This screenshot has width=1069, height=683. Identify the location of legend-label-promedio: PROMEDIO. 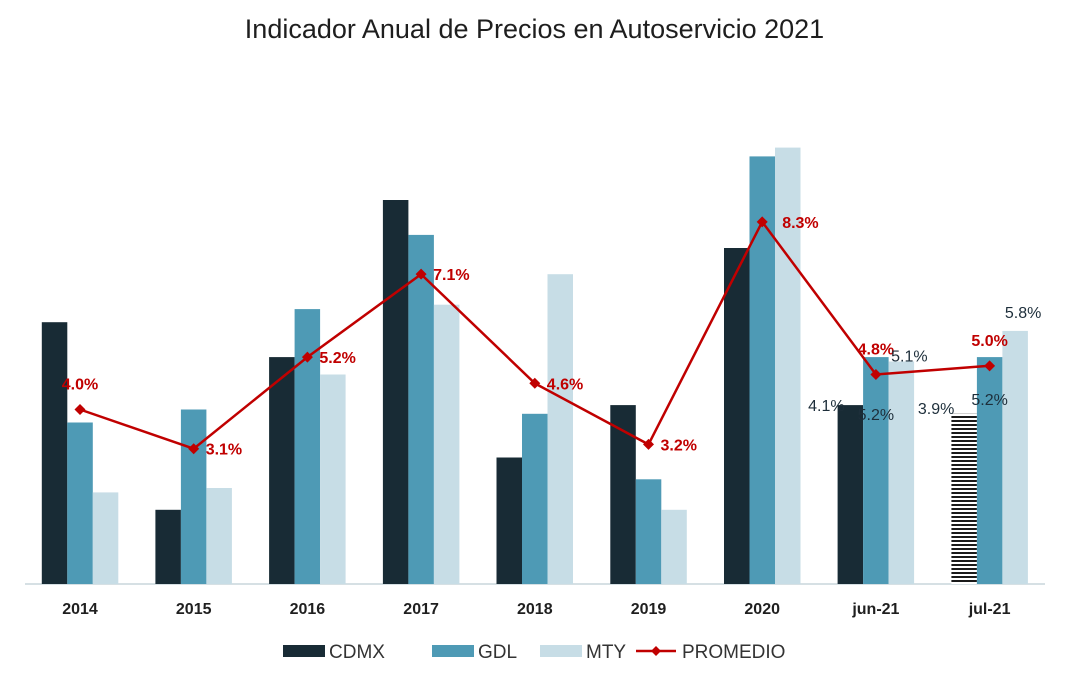
(733, 652).